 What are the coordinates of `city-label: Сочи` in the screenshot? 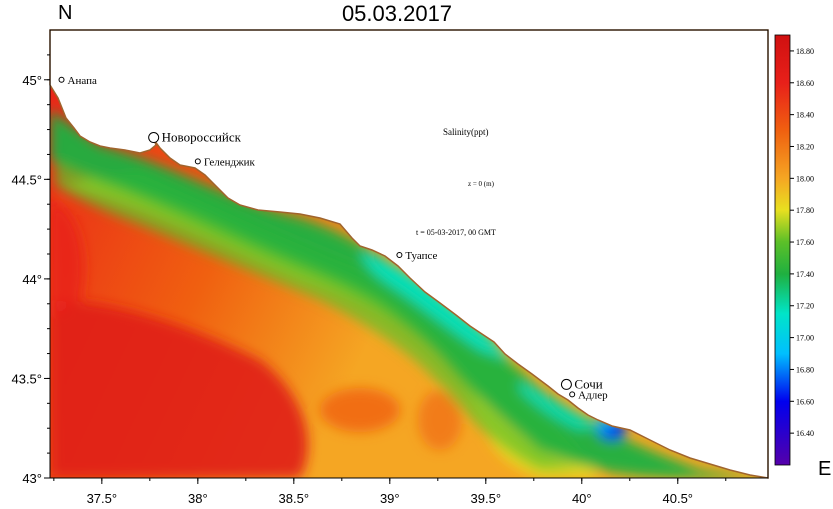 It's located at (588, 383).